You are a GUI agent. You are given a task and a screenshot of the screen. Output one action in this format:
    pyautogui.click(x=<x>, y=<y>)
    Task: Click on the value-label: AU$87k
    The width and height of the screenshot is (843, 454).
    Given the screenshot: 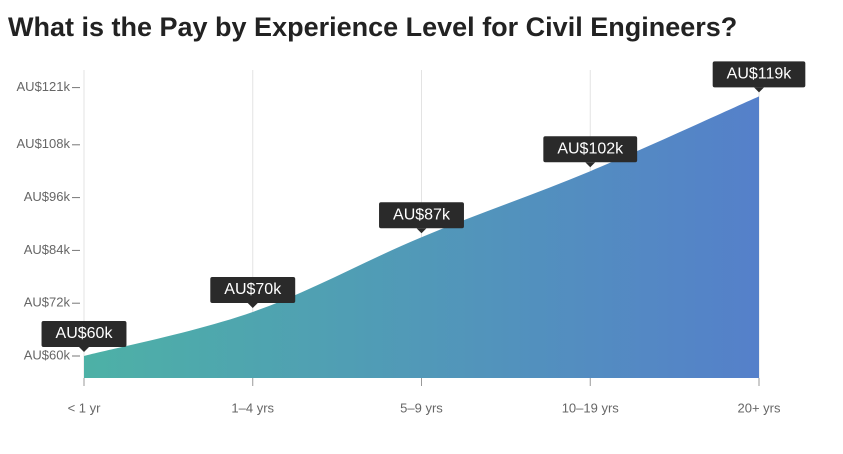 What is the action you would take?
    pyautogui.click(x=422, y=214)
    